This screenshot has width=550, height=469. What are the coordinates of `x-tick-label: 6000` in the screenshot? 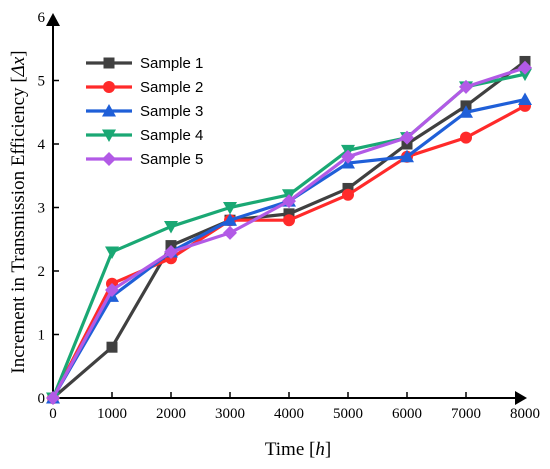 It's located at (407, 414).